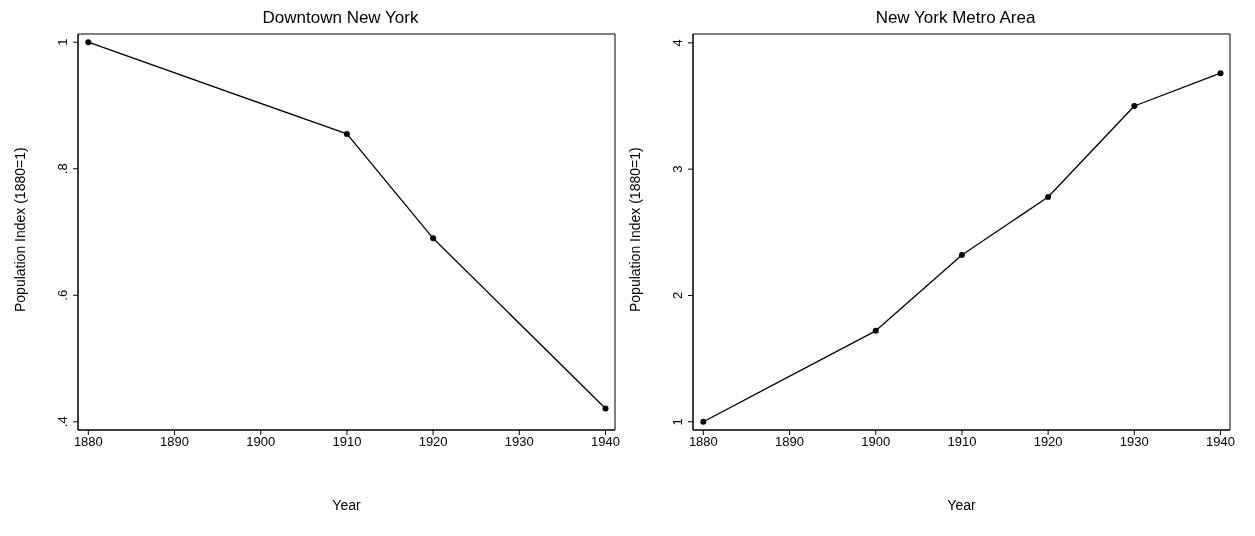 This screenshot has height=536, width=1255. I want to click on chart-title: Downtown New York, so click(340, 18).